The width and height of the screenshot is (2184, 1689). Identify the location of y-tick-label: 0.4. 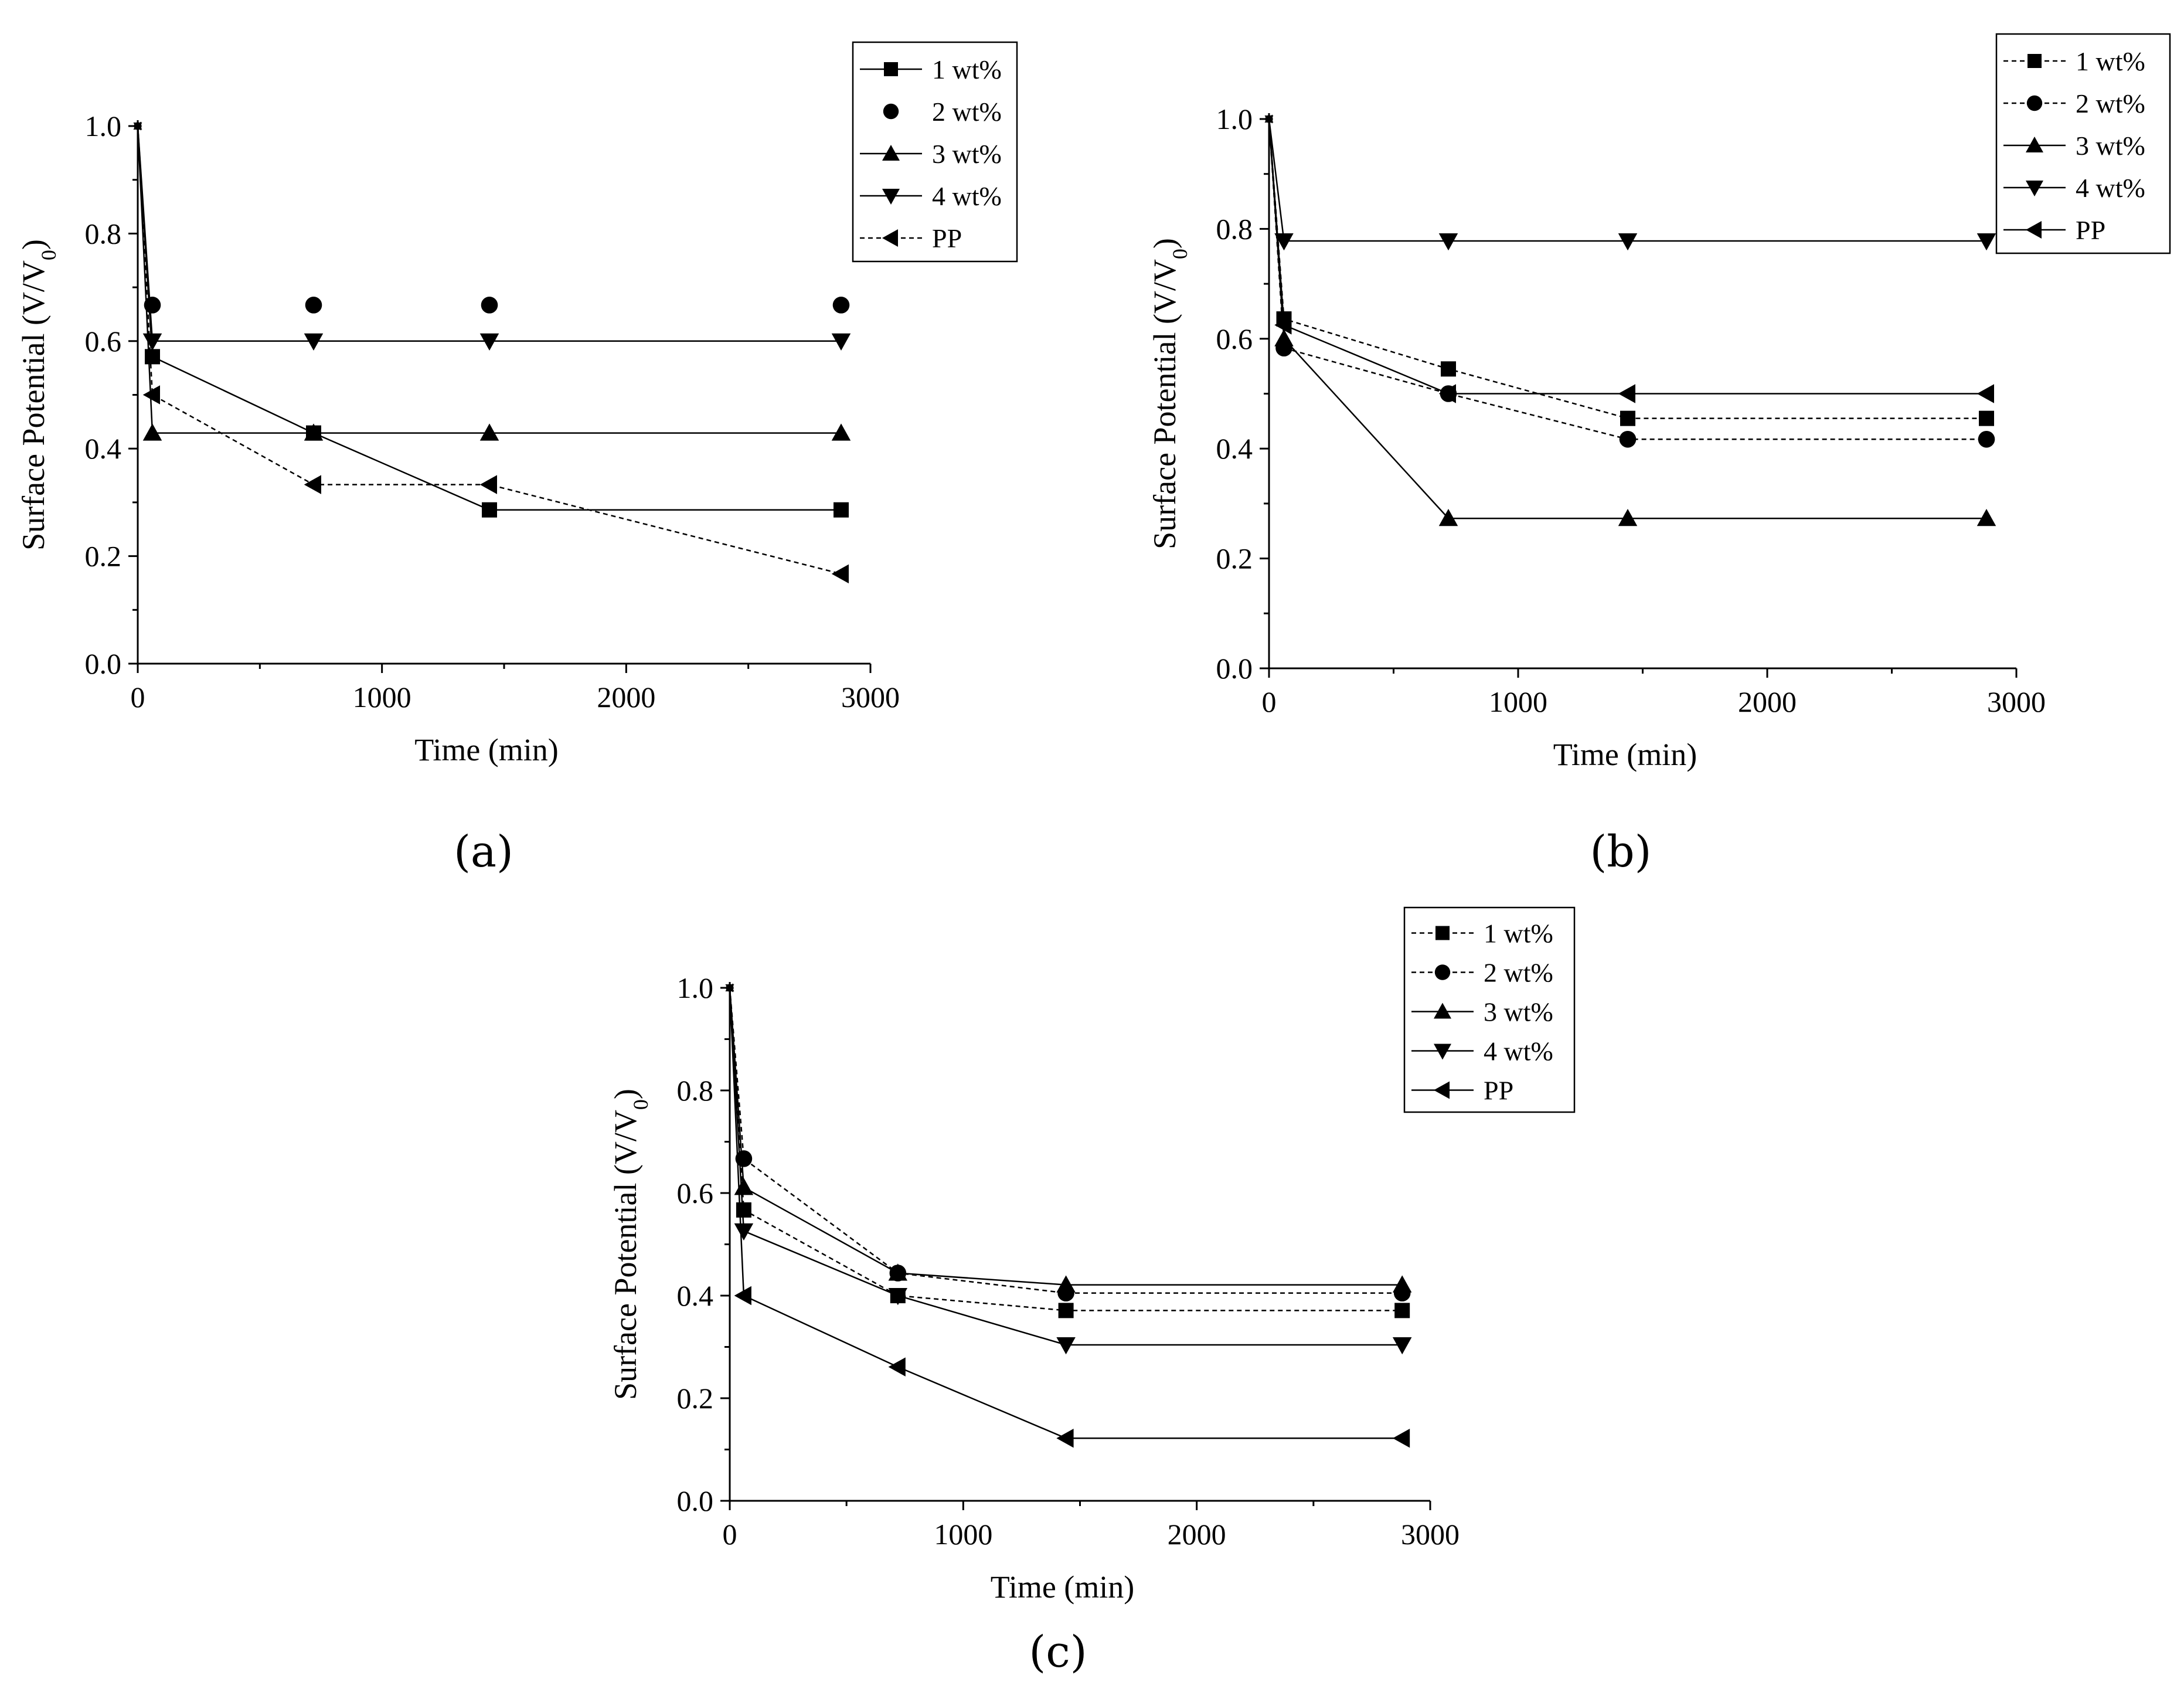
(103, 448).